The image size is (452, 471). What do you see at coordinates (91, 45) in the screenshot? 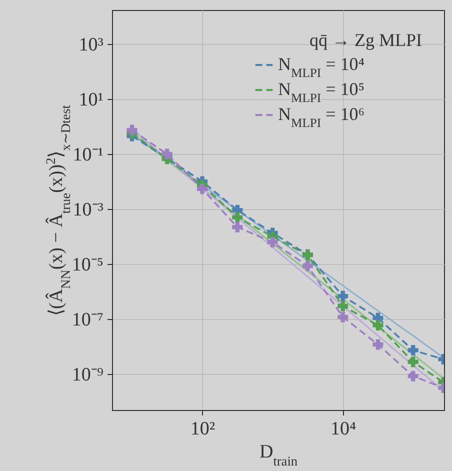
I see `y-tick-label: 10³` at bounding box center [91, 45].